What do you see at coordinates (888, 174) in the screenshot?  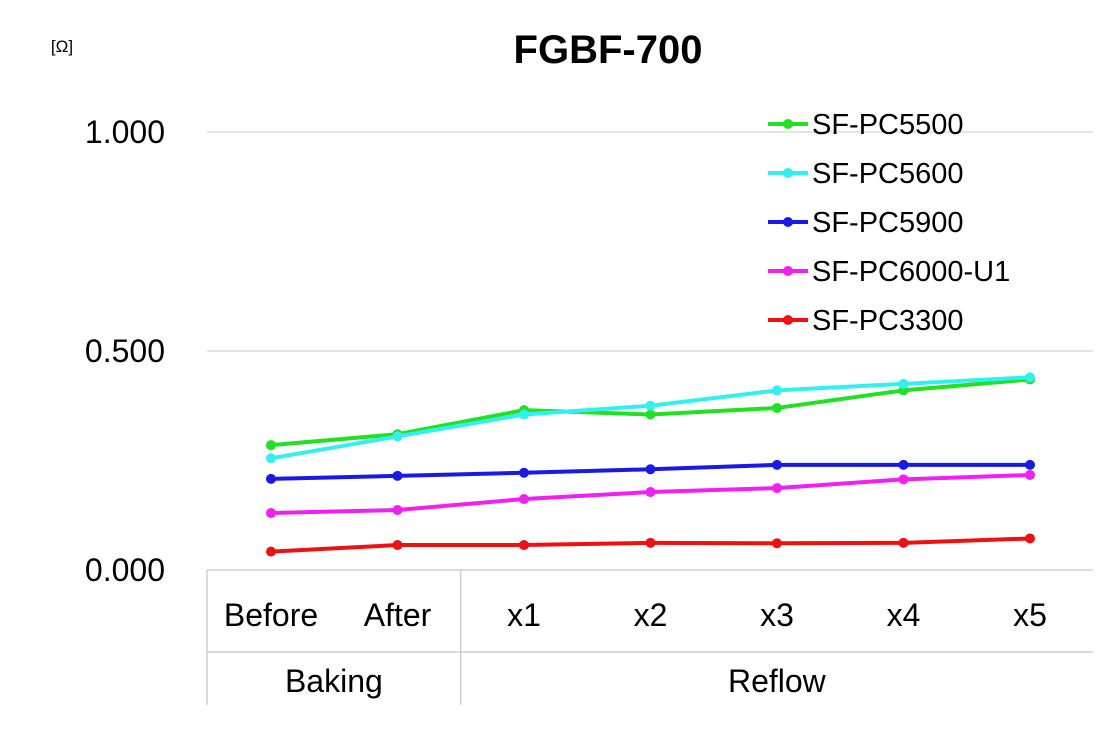 I see `legend-label: SF-PC5600` at bounding box center [888, 174].